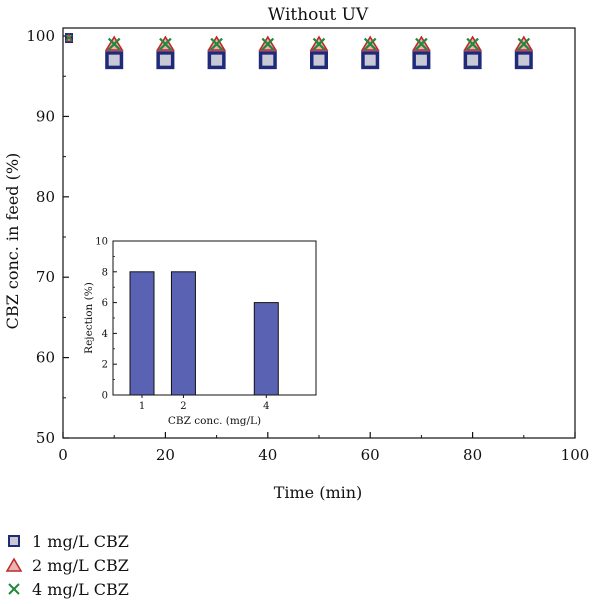 The image size is (600, 604). I want to click on x-tick-label: 100, so click(575, 455).